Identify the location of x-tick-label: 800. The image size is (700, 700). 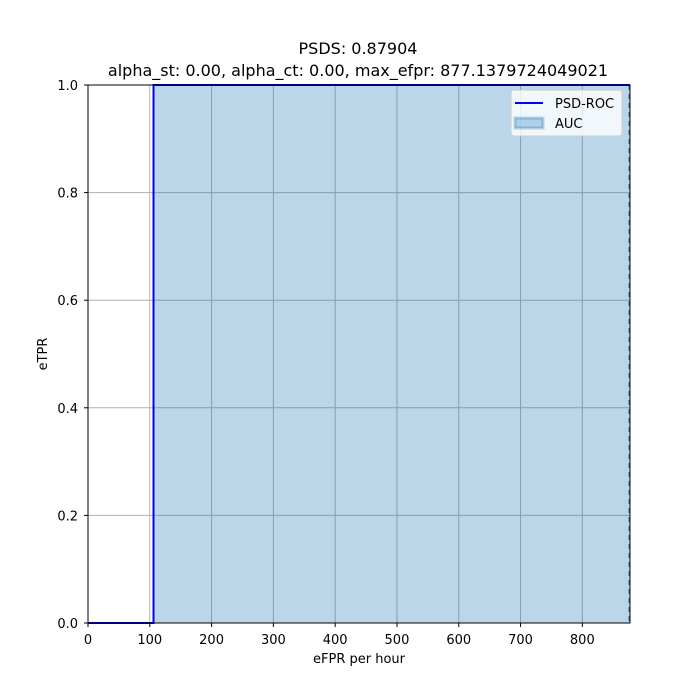
(582, 640).